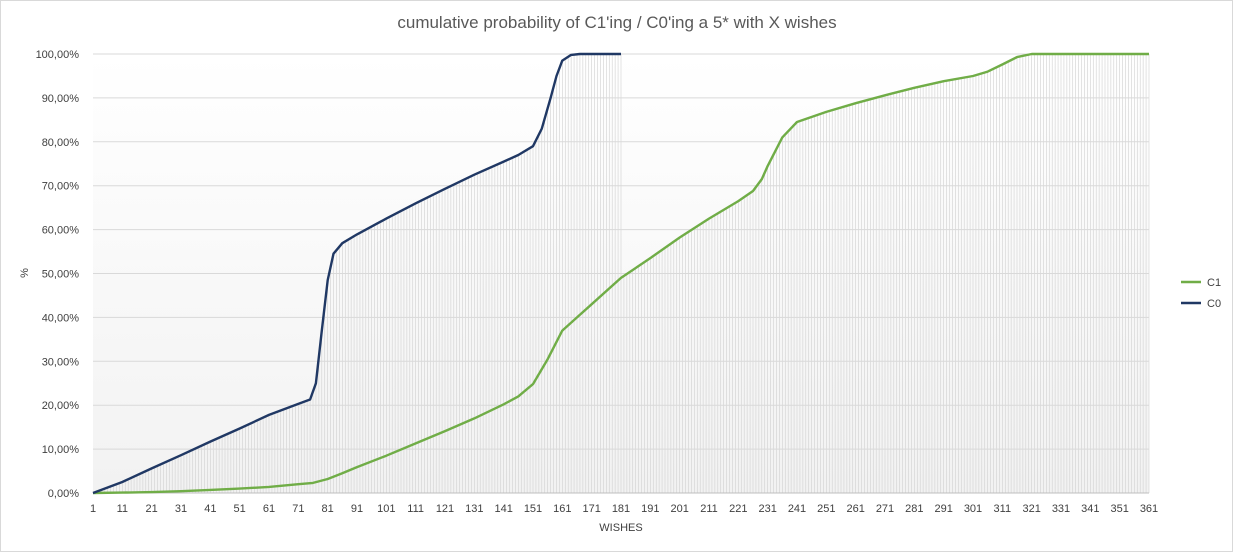 Image resolution: width=1233 pixels, height=552 pixels. Describe the element at coordinates (210, 509) in the screenshot. I see `x-tick-label: 41` at that location.